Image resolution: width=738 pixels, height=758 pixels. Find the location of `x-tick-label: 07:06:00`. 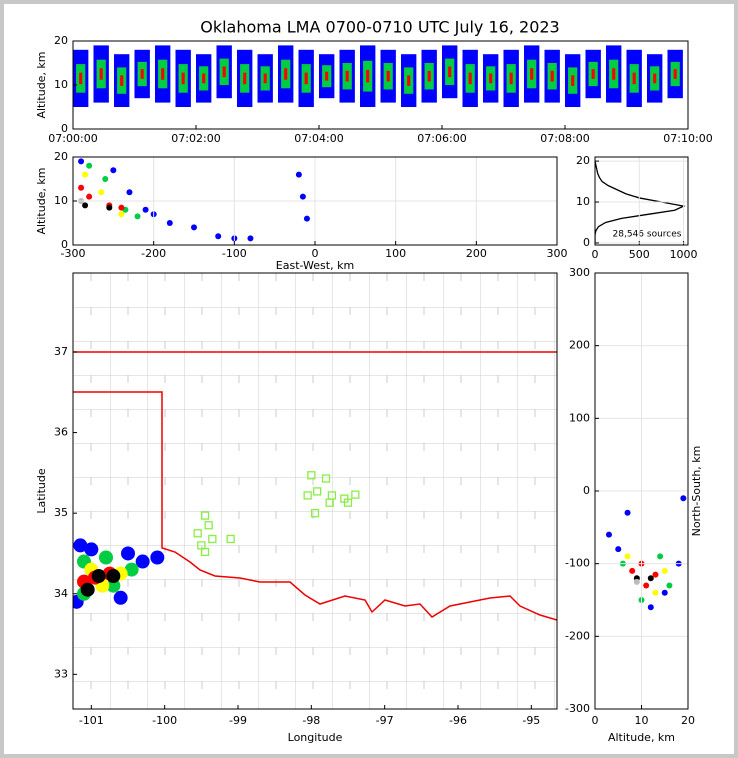

x-tick-label: 07:06:00 is located at coordinates (441, 138).